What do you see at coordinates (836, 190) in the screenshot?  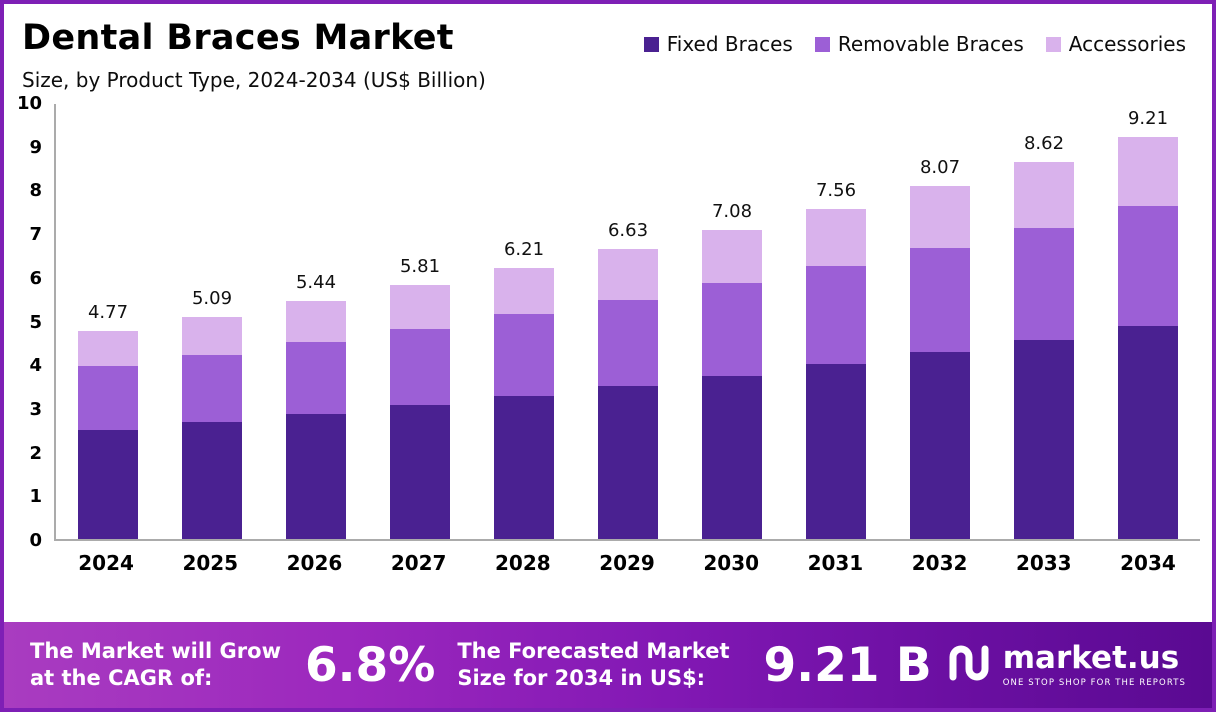 I see `bar-total-label: 7.56` at bounding box center [836, 190].